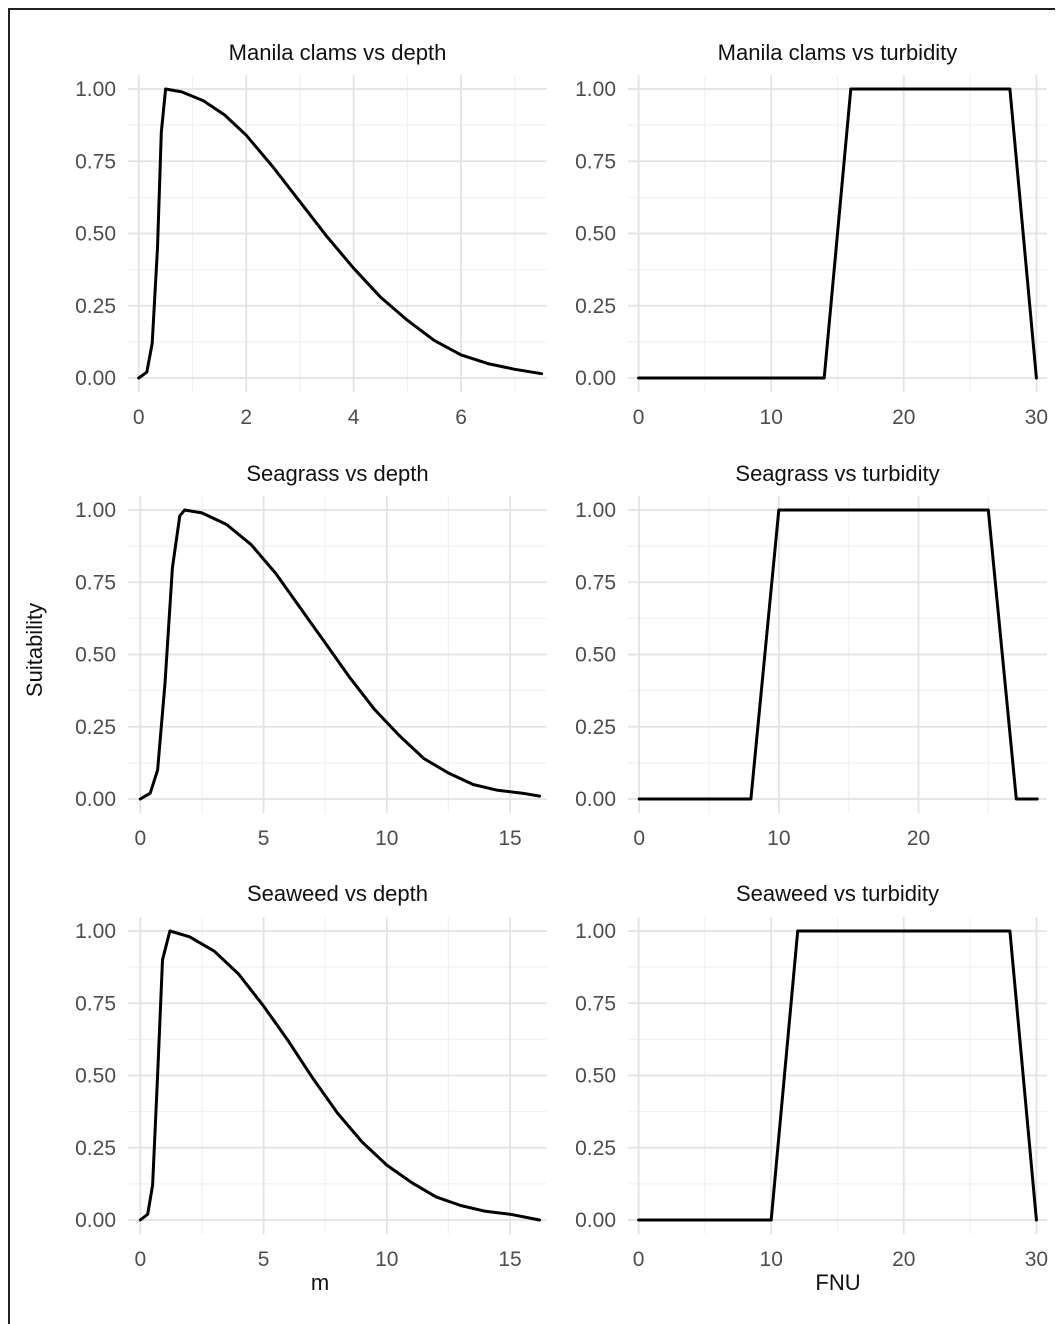 Image resolution: width=1057 pixels, height=1324 pixels. Describe the element at coordinates (837, 473) in the screenshot. I see `panel-title: Seagrass vs turbidity` at that location.